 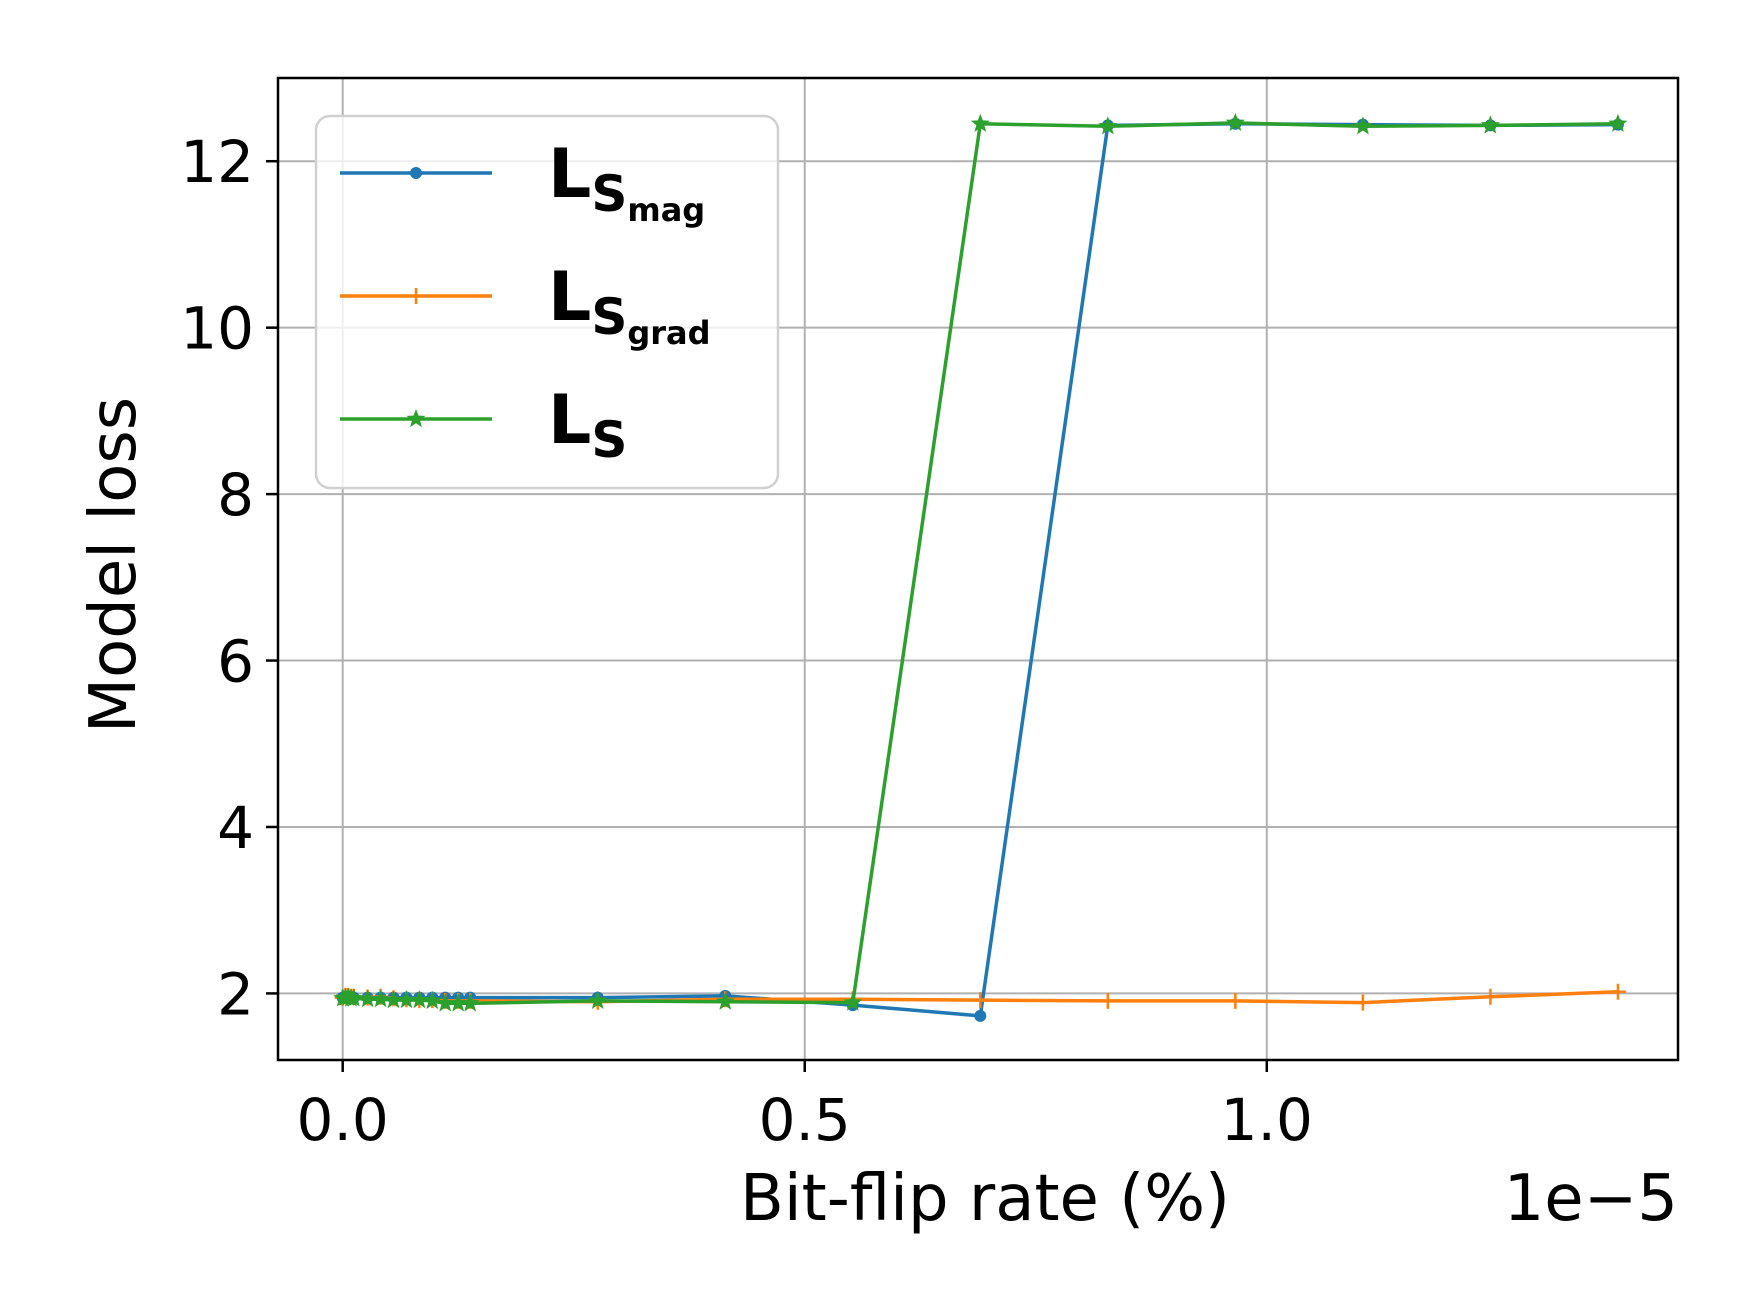 I want to click on x-tick-label: 0.5, so click(x=805, y=1120).